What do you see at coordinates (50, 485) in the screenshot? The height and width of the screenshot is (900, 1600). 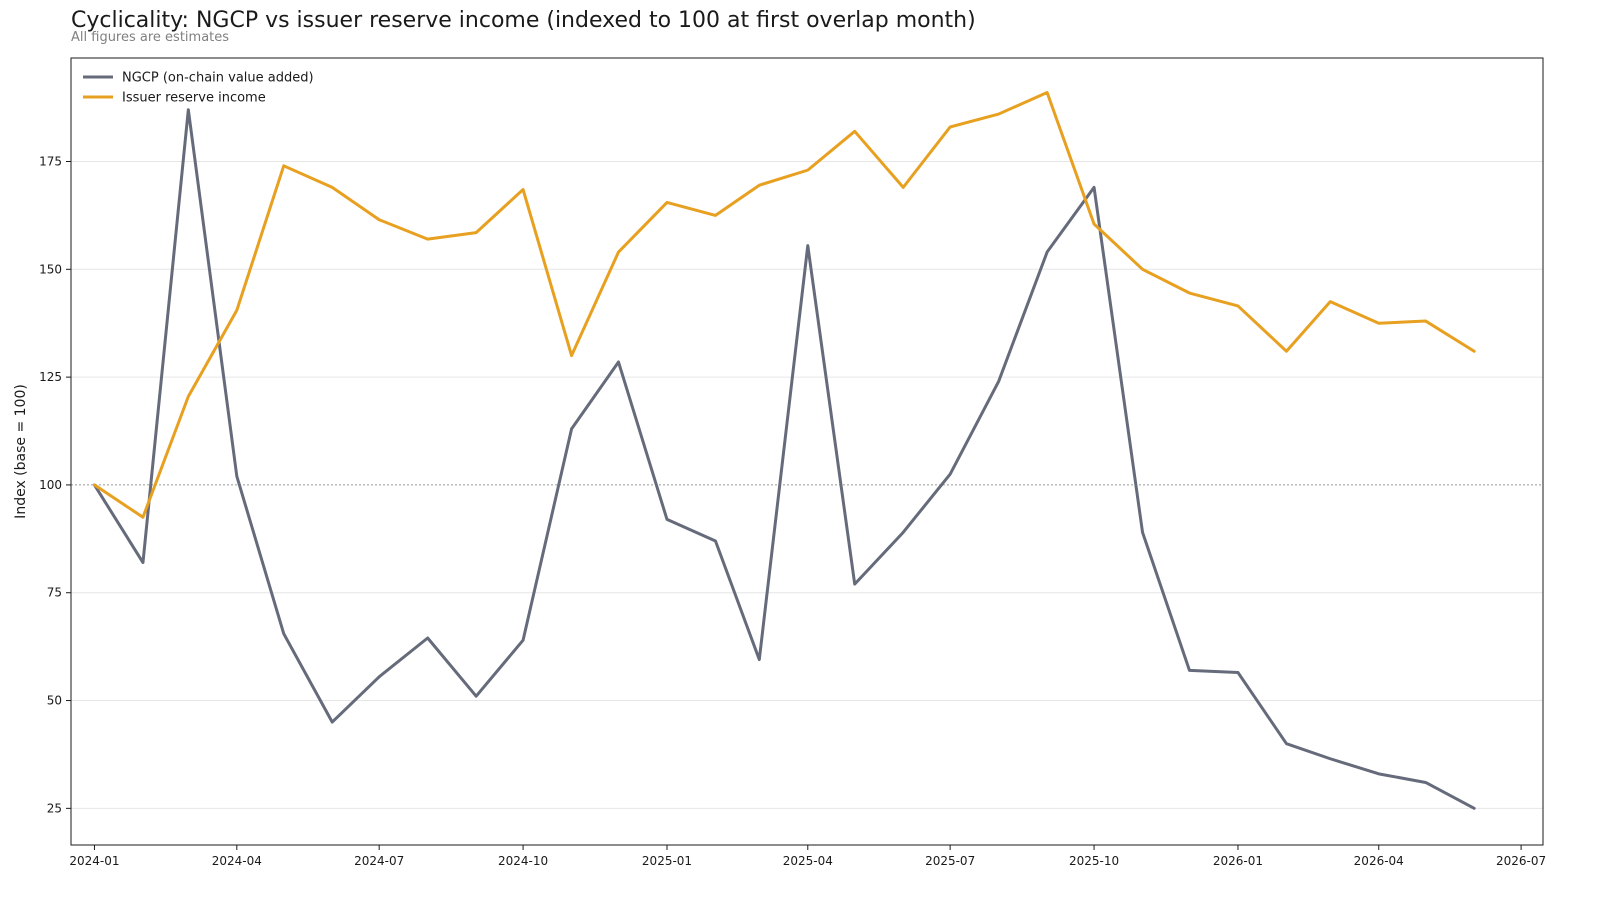 I see `y-tick-label: 100` at bounding box center [50, 485].